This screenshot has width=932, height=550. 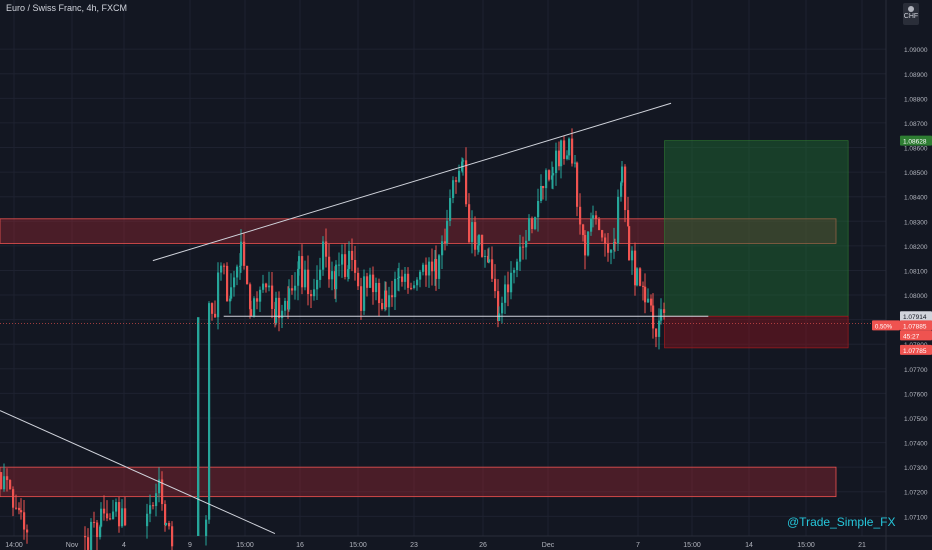 I want to click on price-label-pct-box, so click(x=886, y=325).